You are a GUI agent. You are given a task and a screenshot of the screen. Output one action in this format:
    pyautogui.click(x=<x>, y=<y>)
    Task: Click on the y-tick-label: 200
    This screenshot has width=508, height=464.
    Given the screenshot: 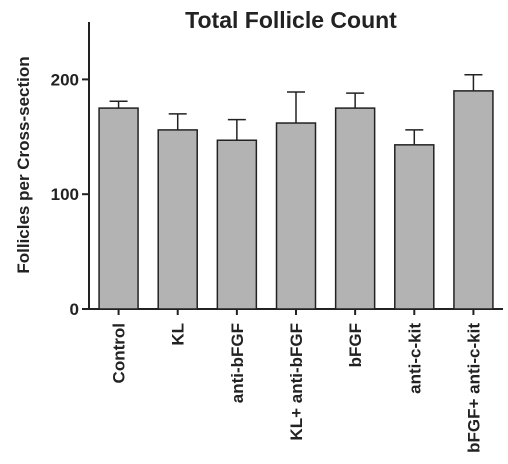 What is the action you would take?
    pyautogui.click(x=65, y=79)
    